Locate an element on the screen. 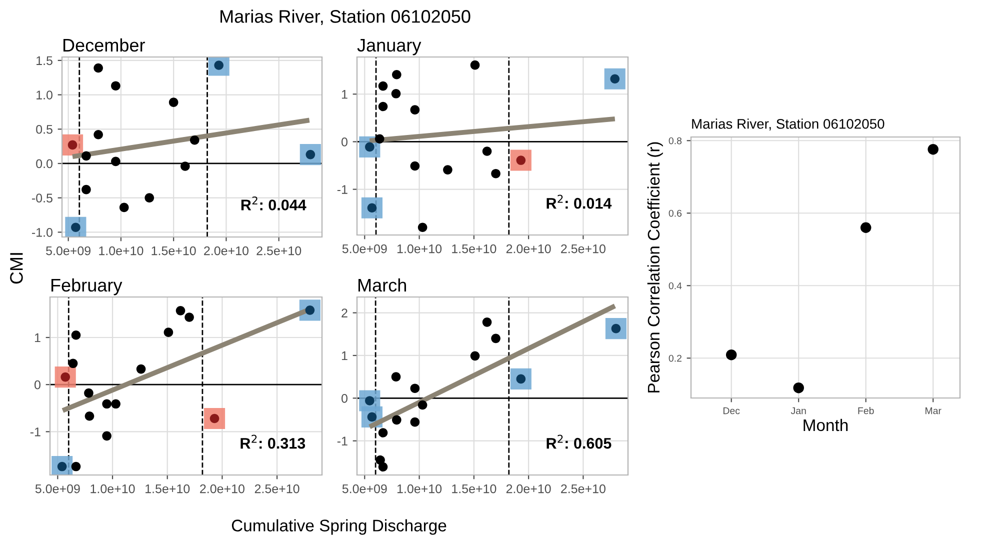  x-tick-label: Dec is located at coordinates (732, 410).